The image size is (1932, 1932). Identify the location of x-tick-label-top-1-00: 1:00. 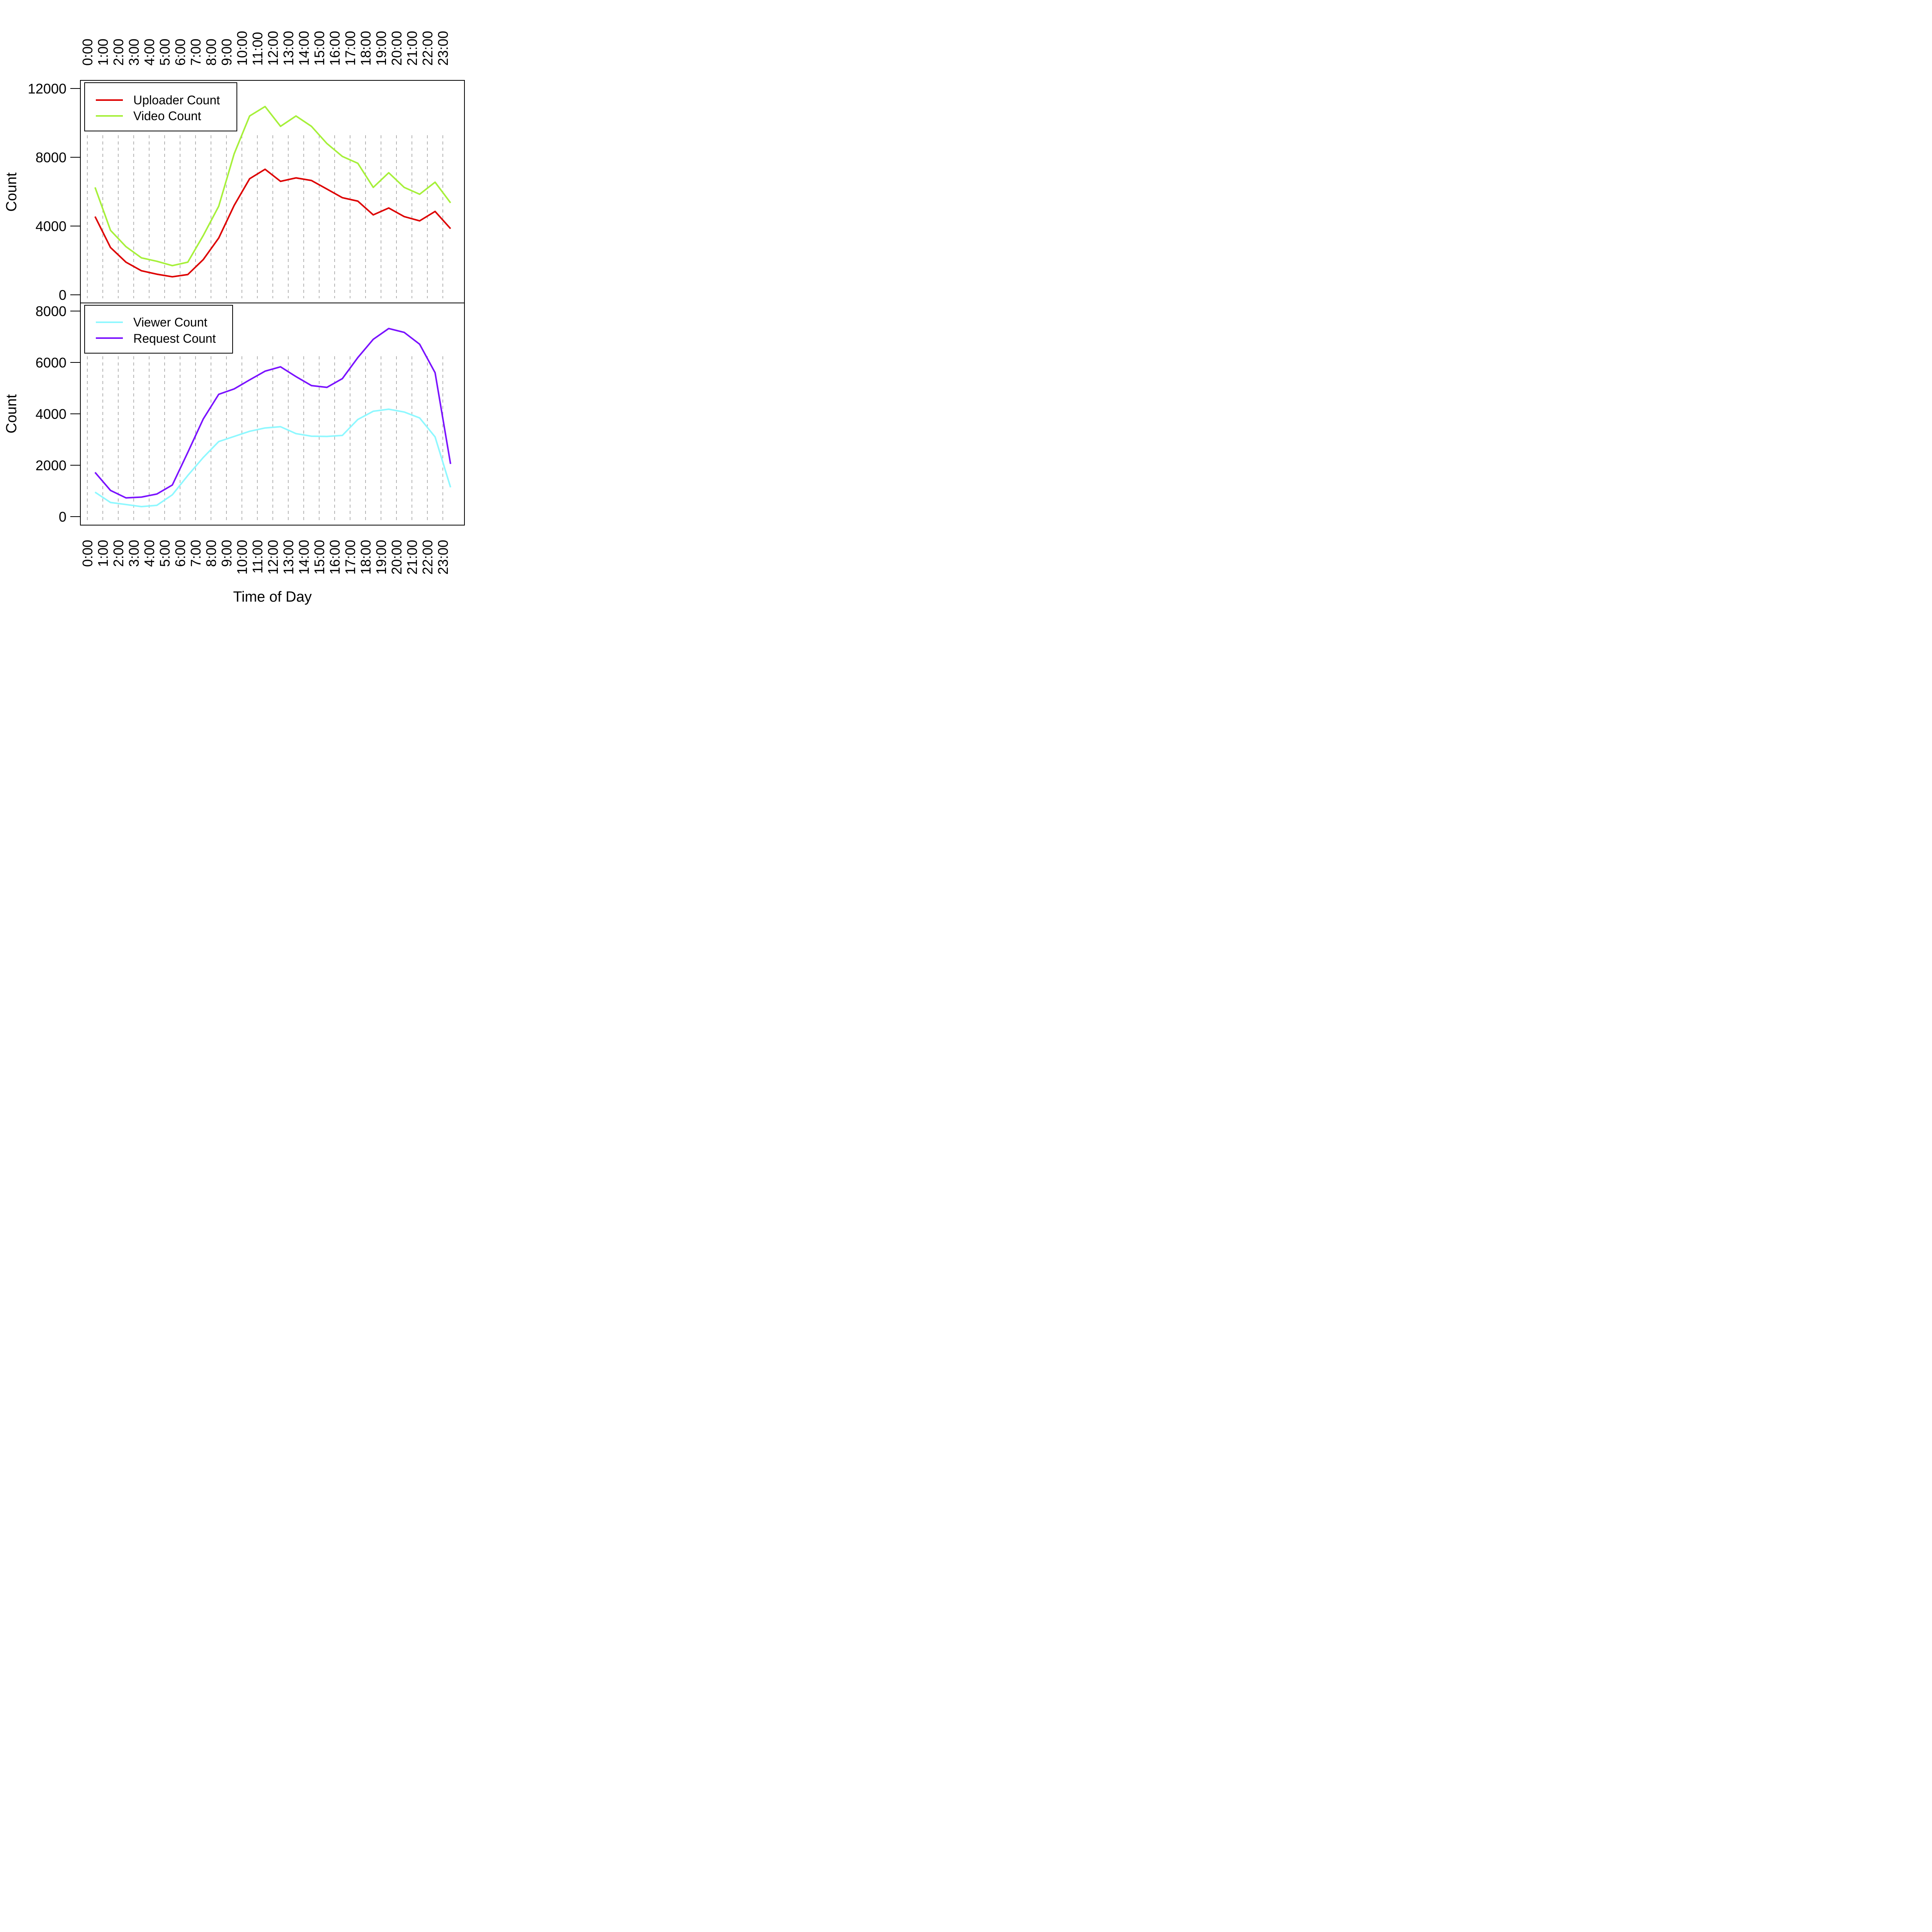
(103, 53).